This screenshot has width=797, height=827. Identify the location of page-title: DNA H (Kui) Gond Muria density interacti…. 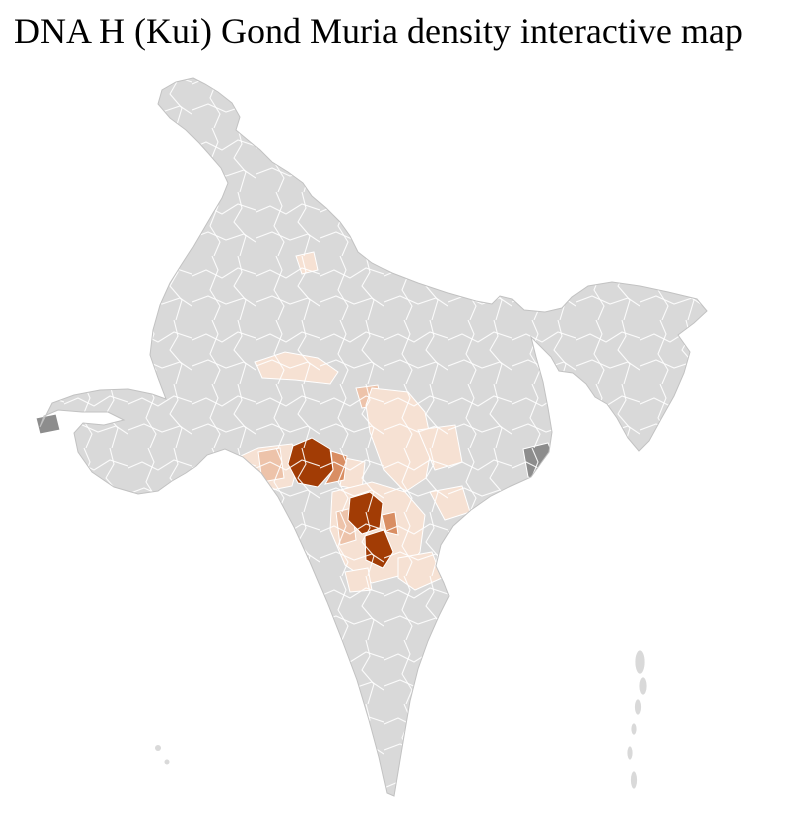
(378, 31).